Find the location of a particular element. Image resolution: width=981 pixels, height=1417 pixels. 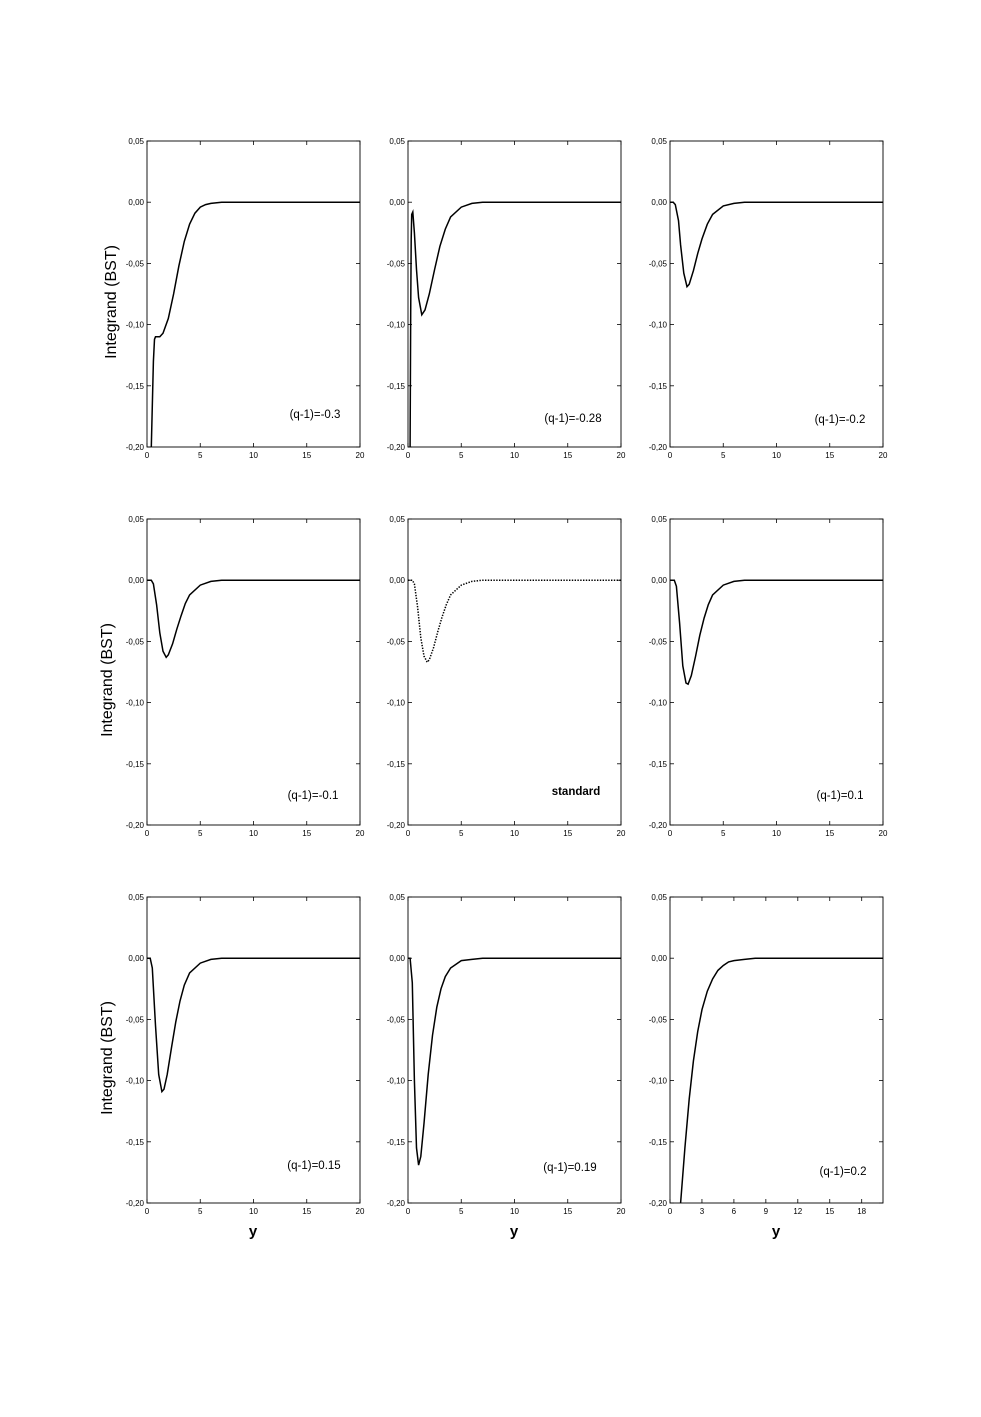

x-tick-label: 6 is located at coordinates (734, 1211).